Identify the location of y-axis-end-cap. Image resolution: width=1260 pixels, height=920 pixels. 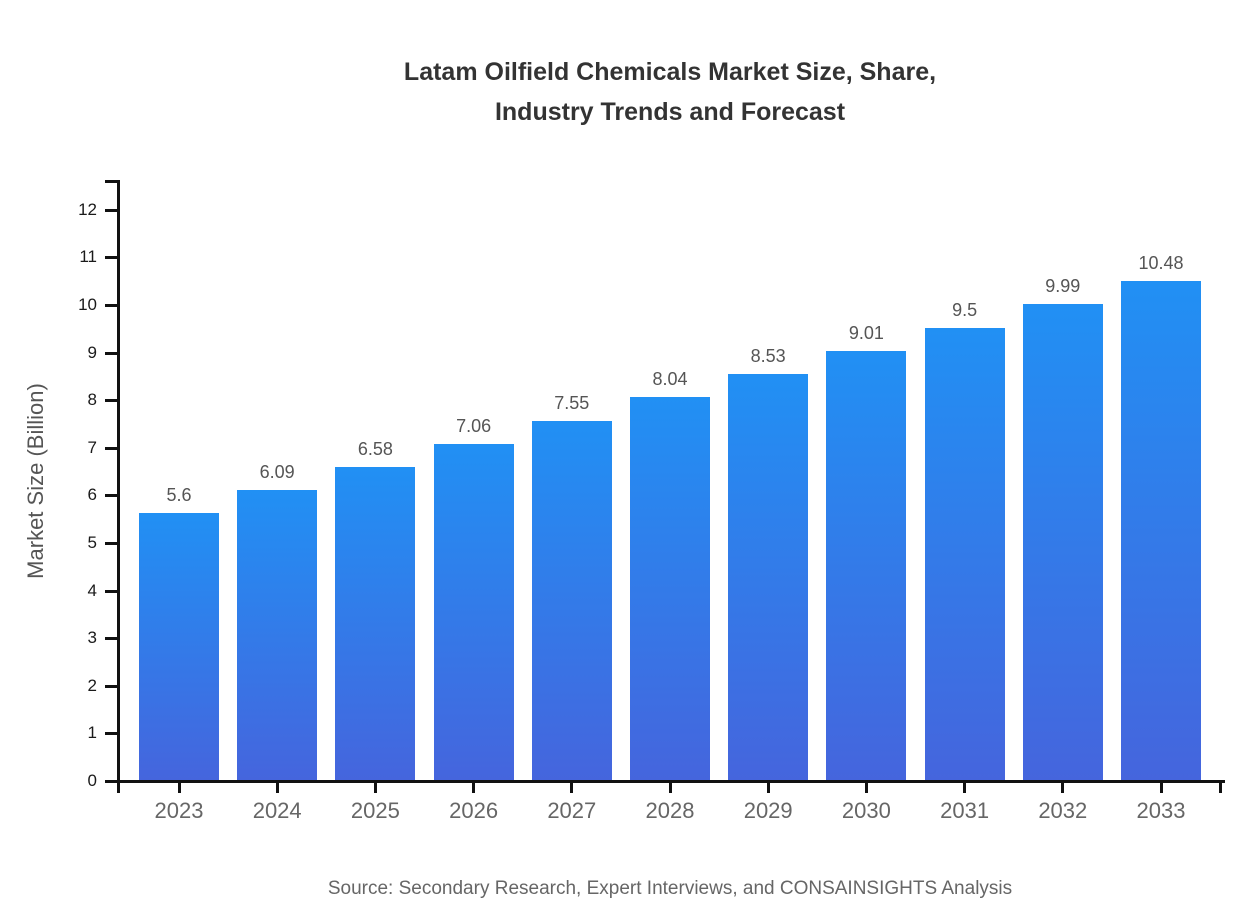
(111, 181).